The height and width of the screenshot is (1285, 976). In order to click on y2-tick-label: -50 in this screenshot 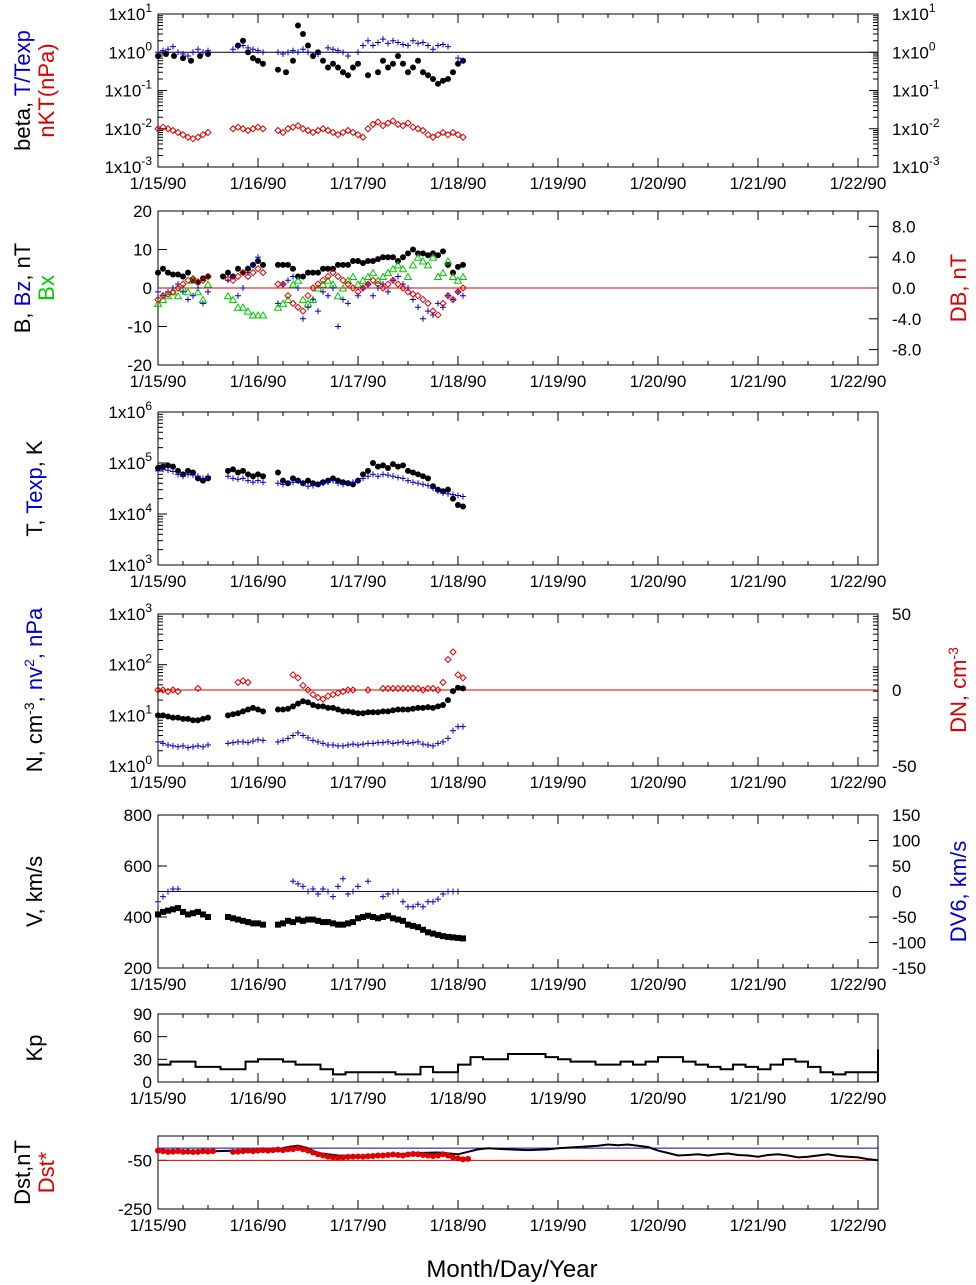, I will do `click(904, 917)`.